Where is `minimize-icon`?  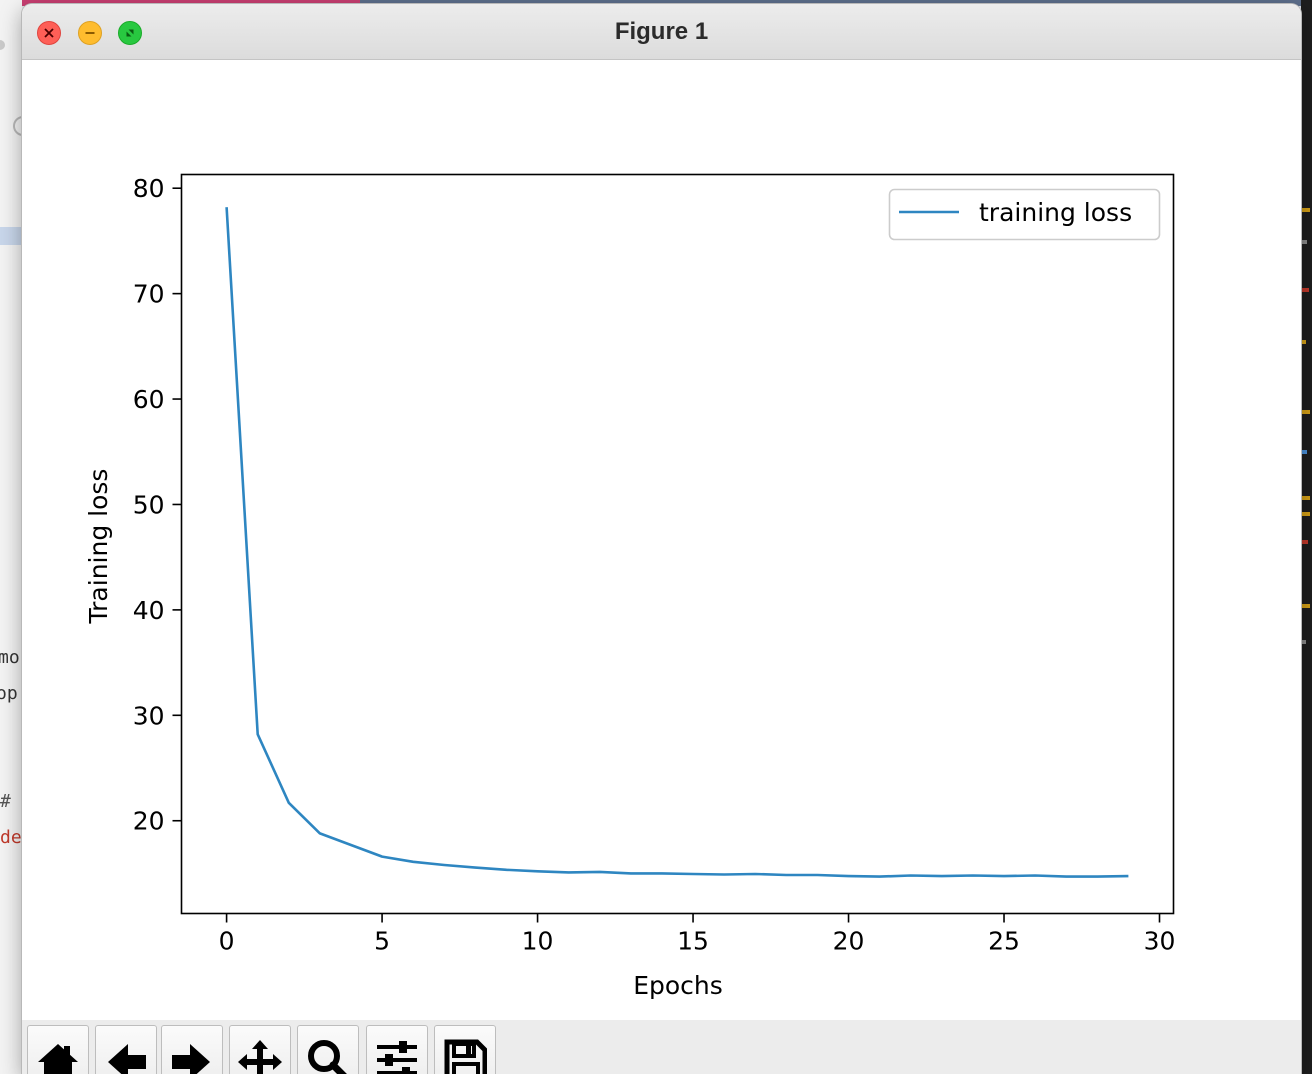
minimize-icon is located at coordinates (90, 33).